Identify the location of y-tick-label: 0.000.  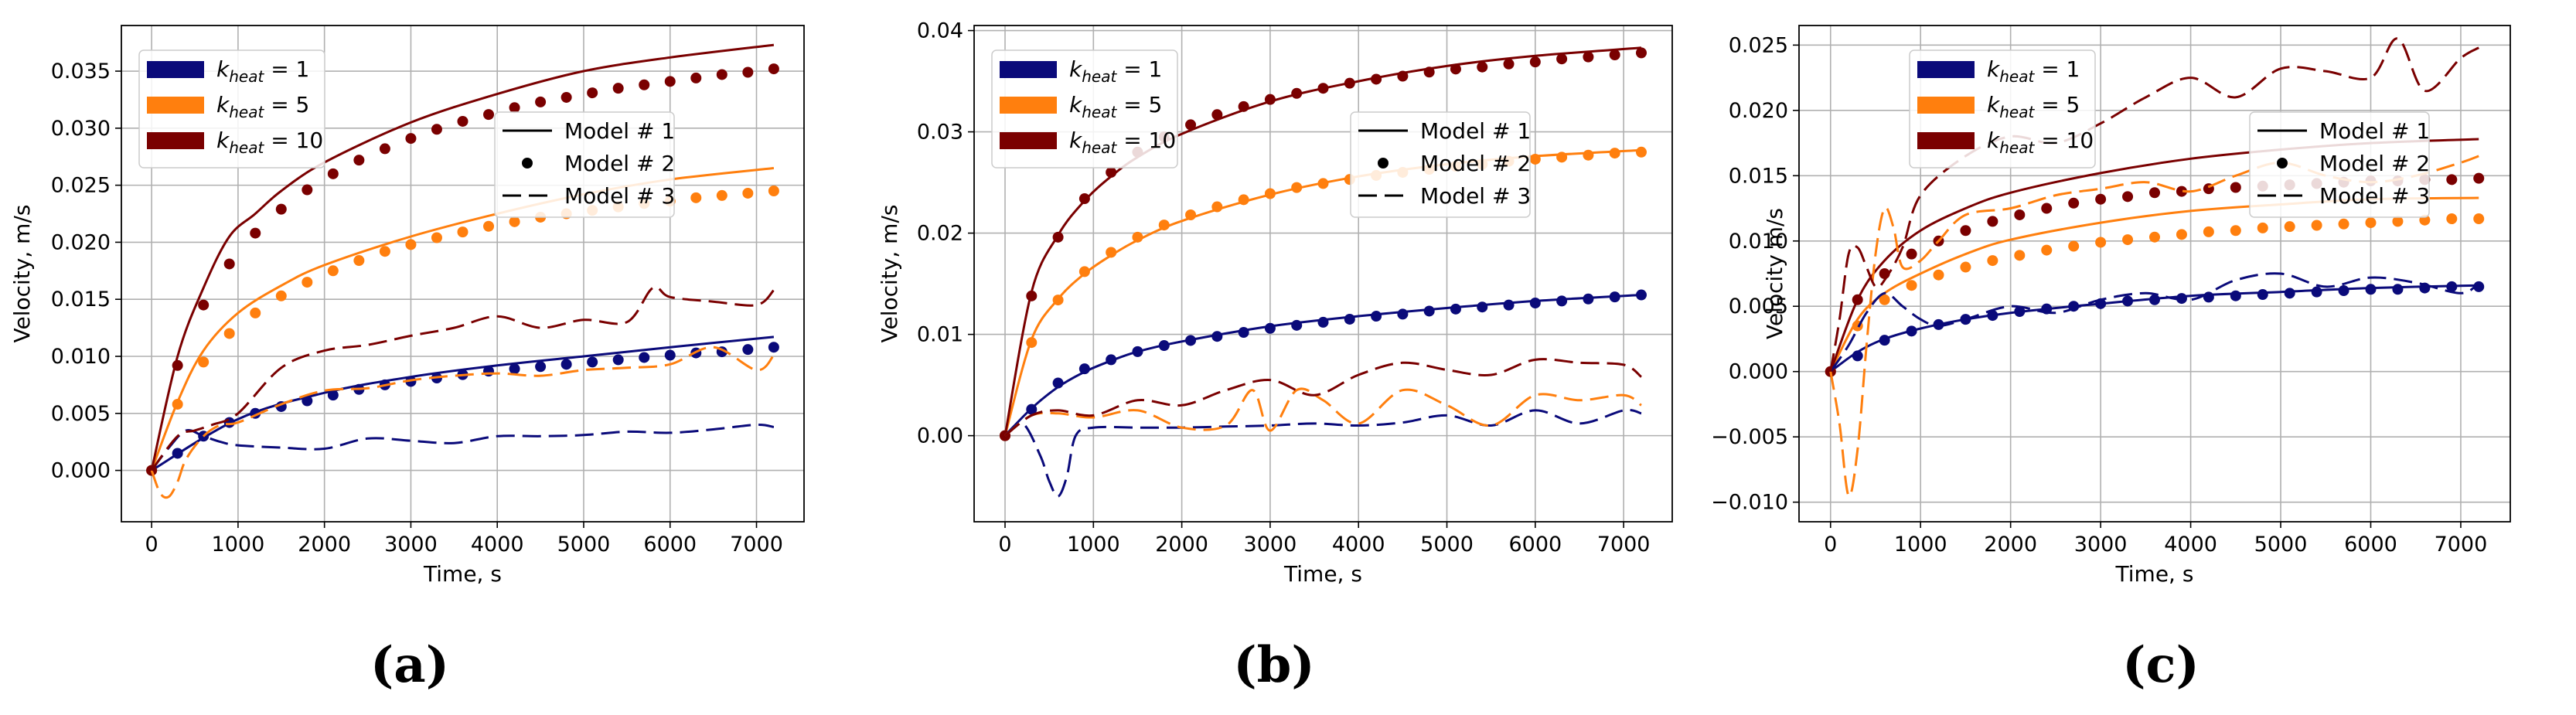
(1758, 372).